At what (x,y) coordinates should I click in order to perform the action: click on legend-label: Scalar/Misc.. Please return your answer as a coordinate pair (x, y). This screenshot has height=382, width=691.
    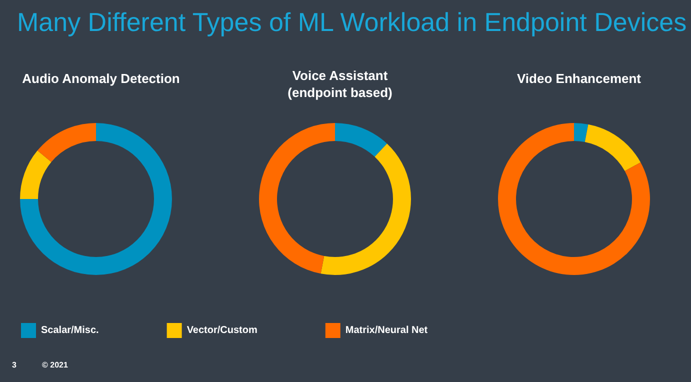
    Looking at the image, I should click on (70, 330).